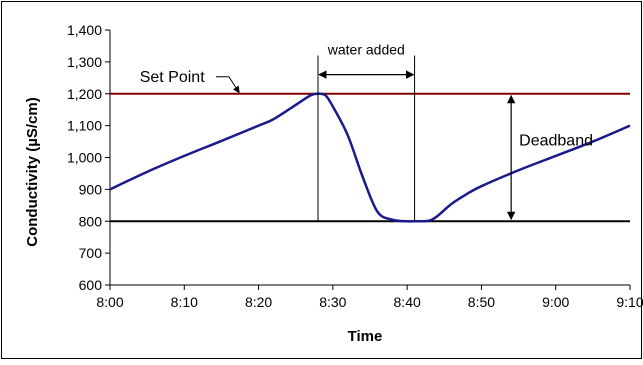 Image resolution: width=643 pixels, height=365 pixels. Describe the element at coordinates (91, 221) in the screenshot. I see `y-tick-label: 800` at that location.